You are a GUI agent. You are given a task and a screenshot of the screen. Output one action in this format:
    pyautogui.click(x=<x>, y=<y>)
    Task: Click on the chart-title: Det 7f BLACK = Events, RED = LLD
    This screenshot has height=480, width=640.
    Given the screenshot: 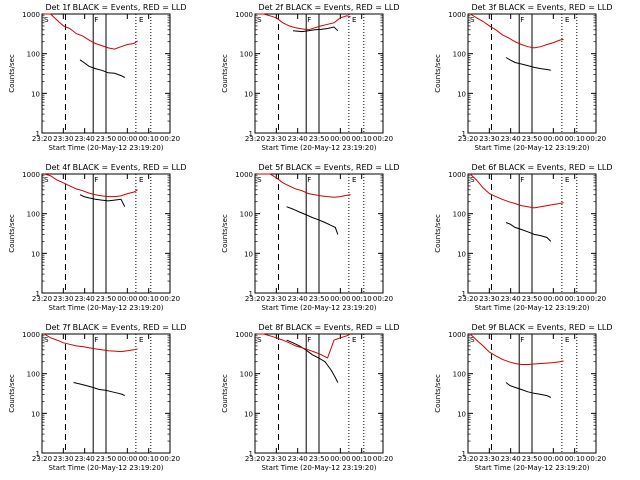 What is the action you would take?
    pyautogui.click(x=115, y=327)
    